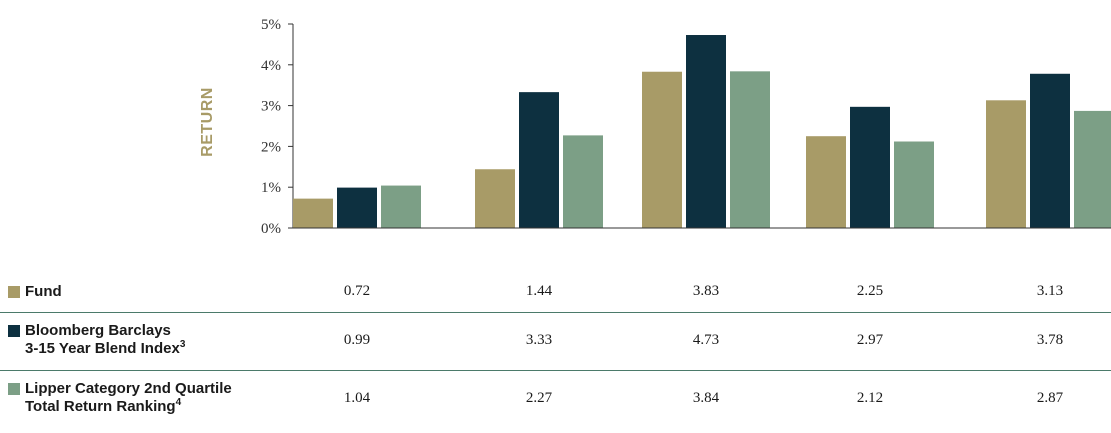  Describe the element at coordinates (271, 107) in the screenshot. I see `y-tick-label: 3%` at that location.